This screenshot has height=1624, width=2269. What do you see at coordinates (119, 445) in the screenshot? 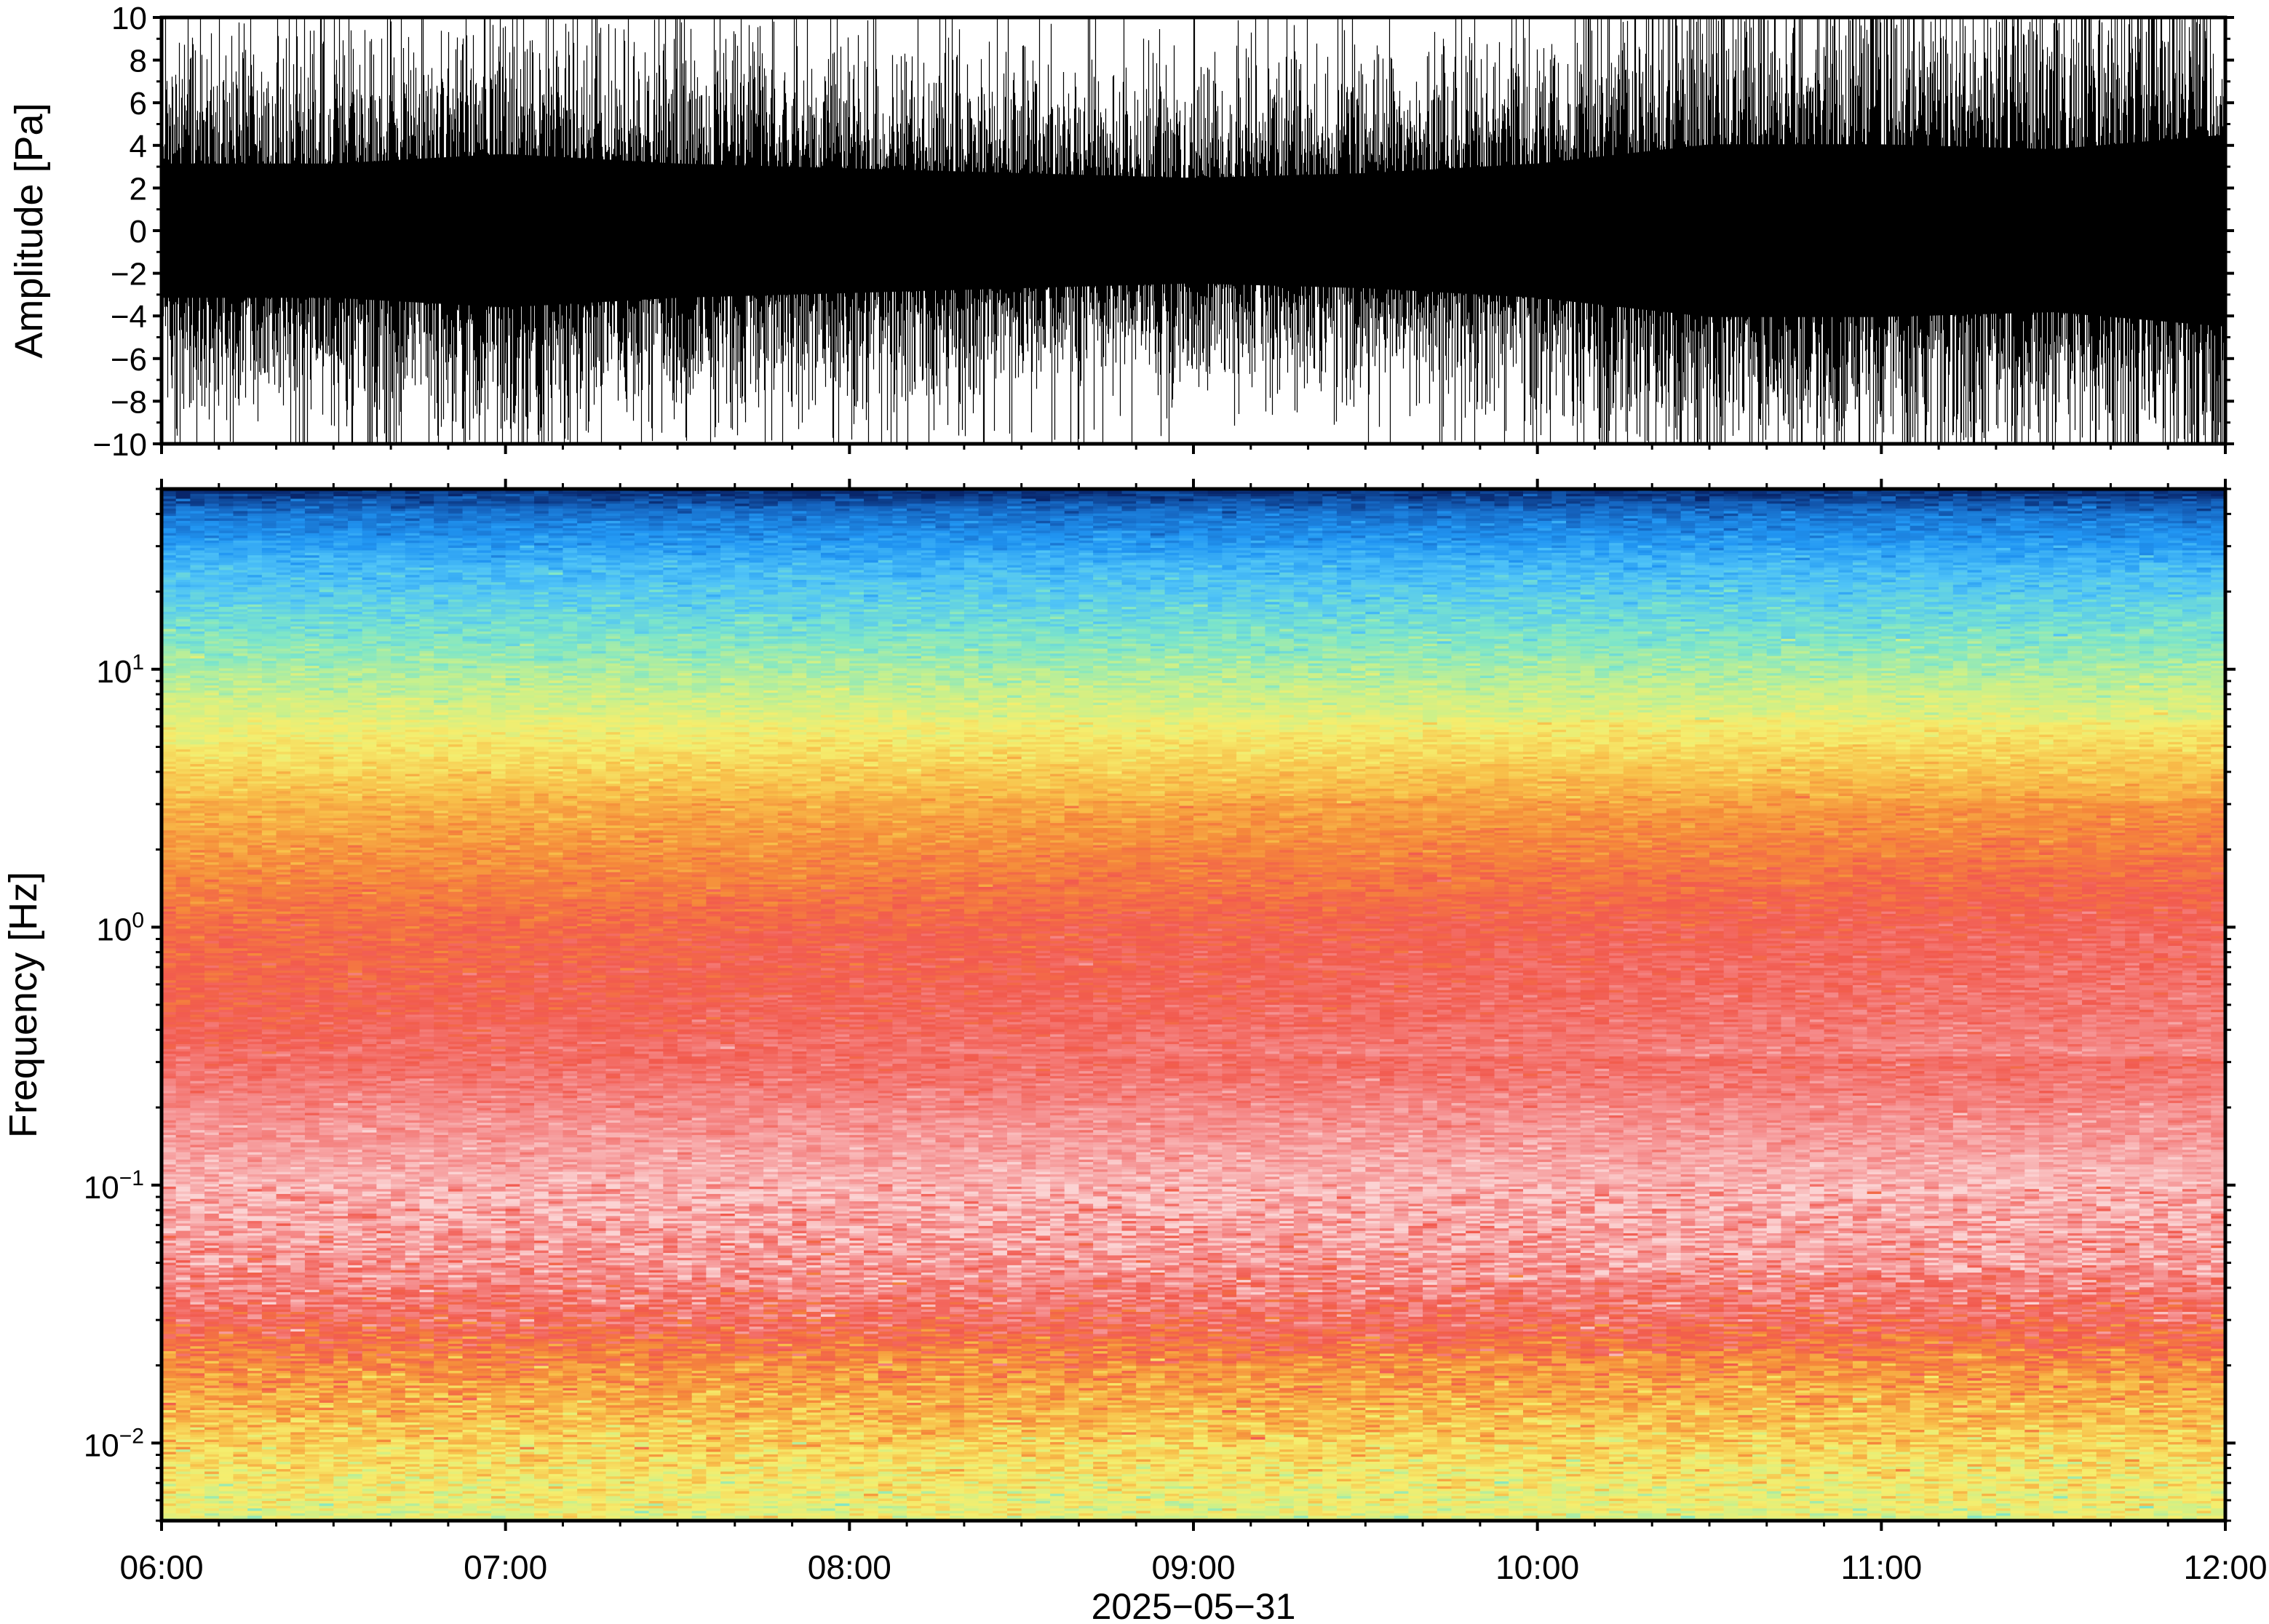
I see `y-tick-label: −10` at bounding box center [119, 445].